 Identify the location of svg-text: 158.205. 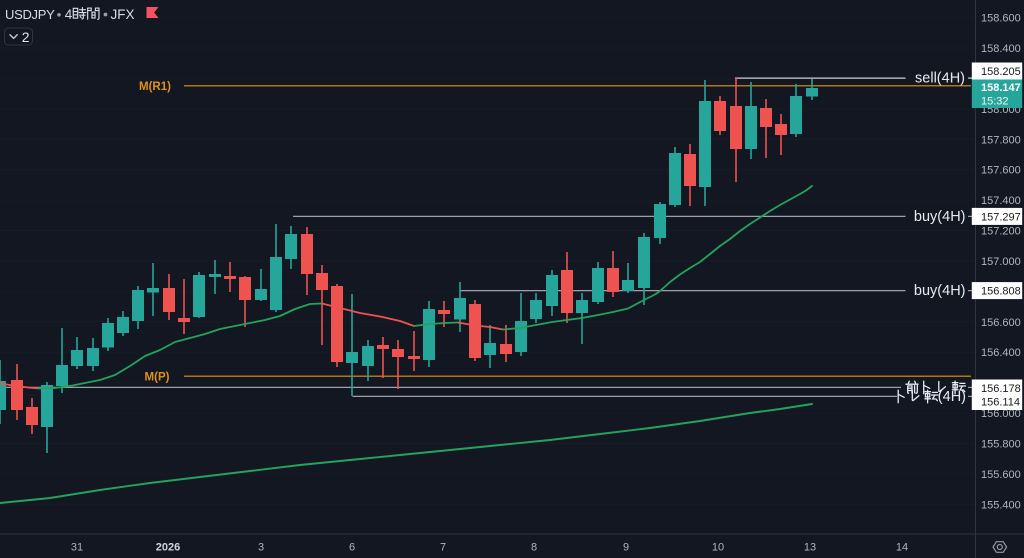
(1001, 72).